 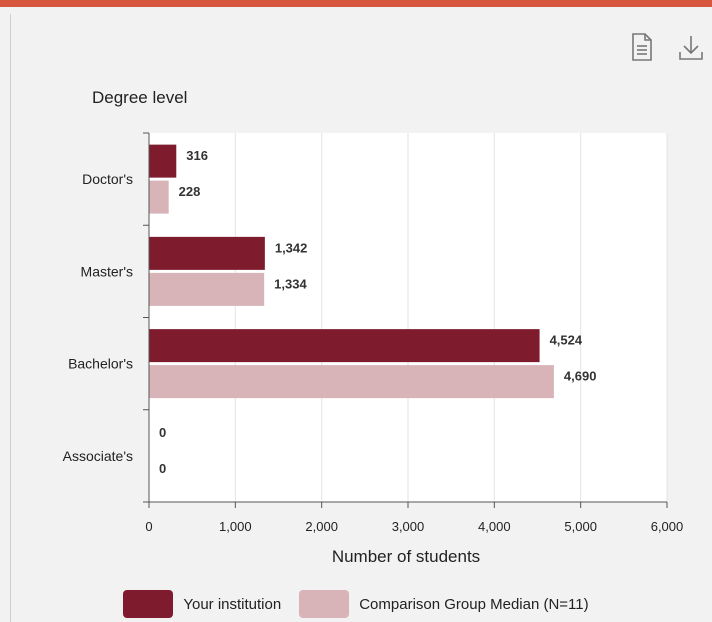 I want to click on x-tick-label: 0, so click(x=148, y=526).